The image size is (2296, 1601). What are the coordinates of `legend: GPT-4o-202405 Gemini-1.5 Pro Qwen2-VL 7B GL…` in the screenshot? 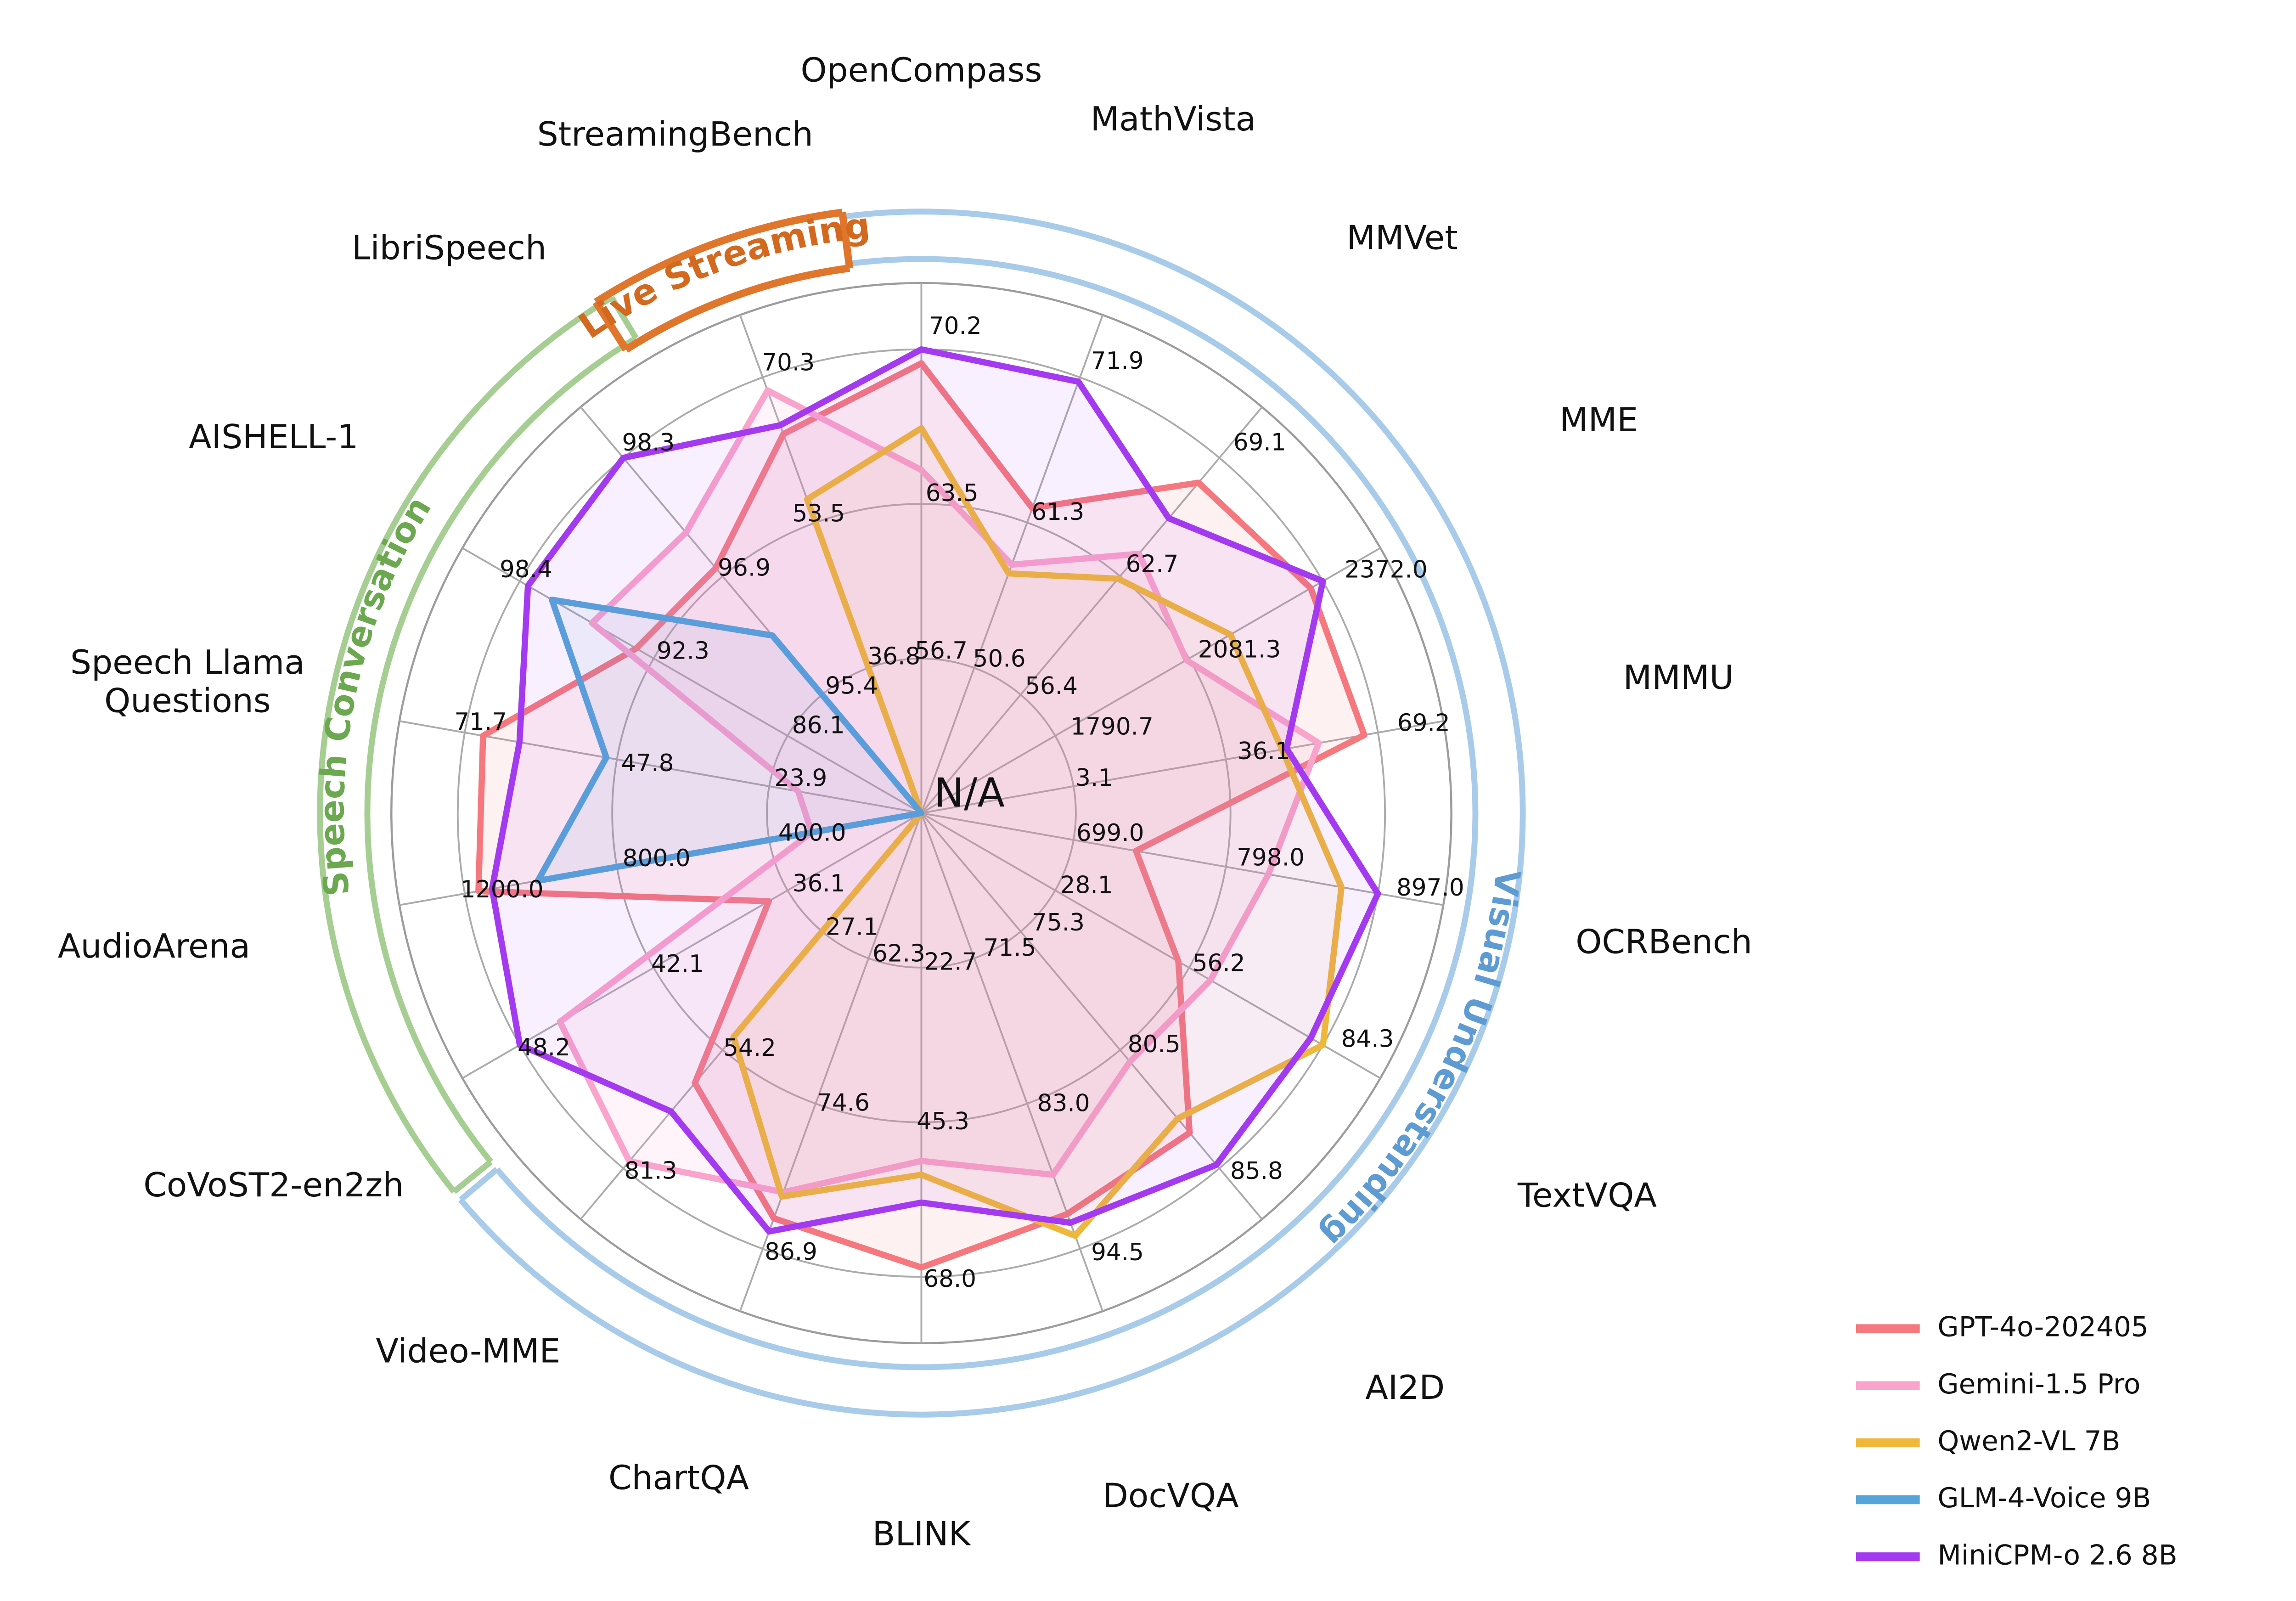 It's located at (2017, 1441).